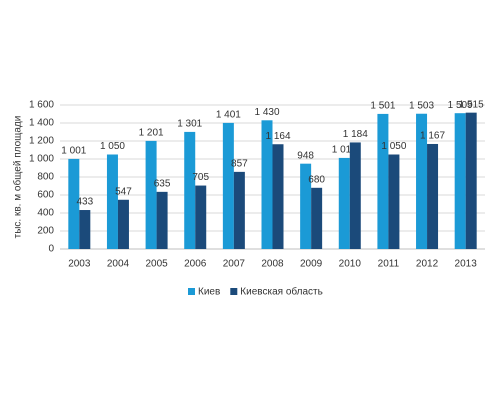 The height and width of the screenshot is (400, 500). I want to click on x-tick-label: 2007, so click(234, 264).